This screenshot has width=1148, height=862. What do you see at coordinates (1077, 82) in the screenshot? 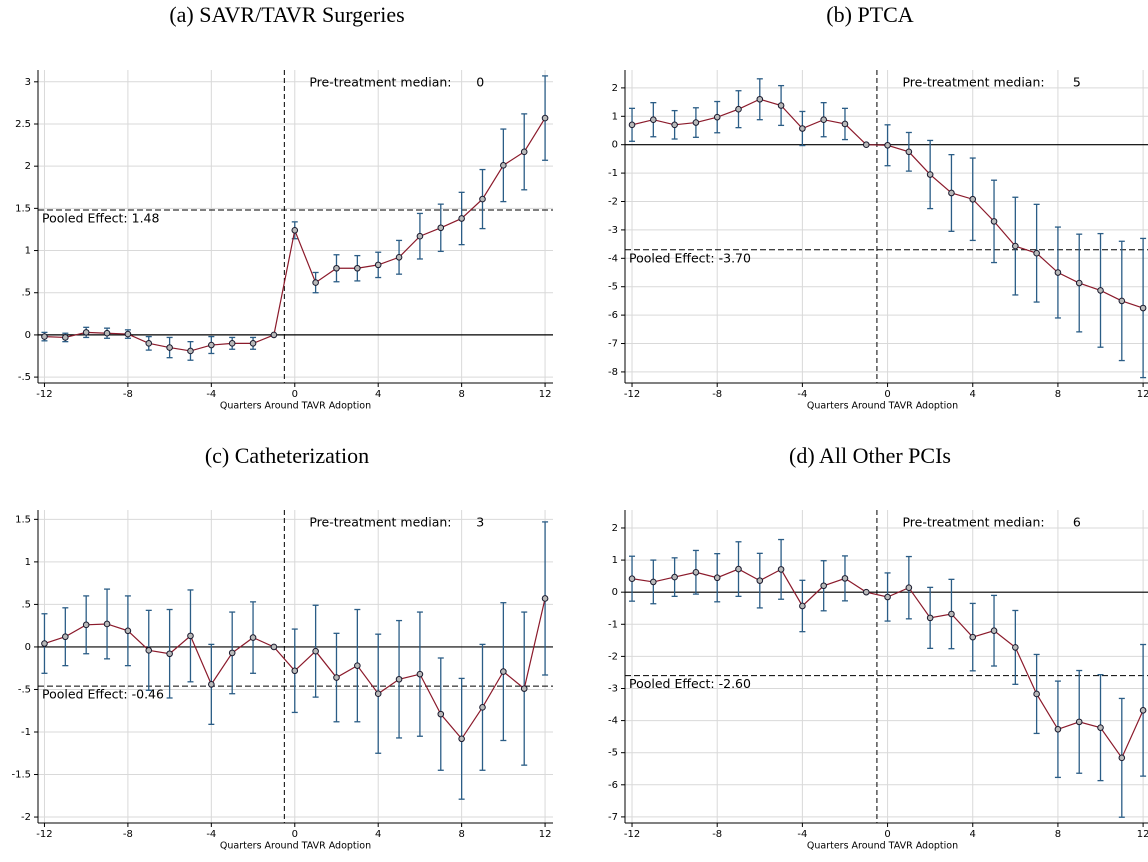
I see `median-value: 5` at bounding box center [1077, 82].